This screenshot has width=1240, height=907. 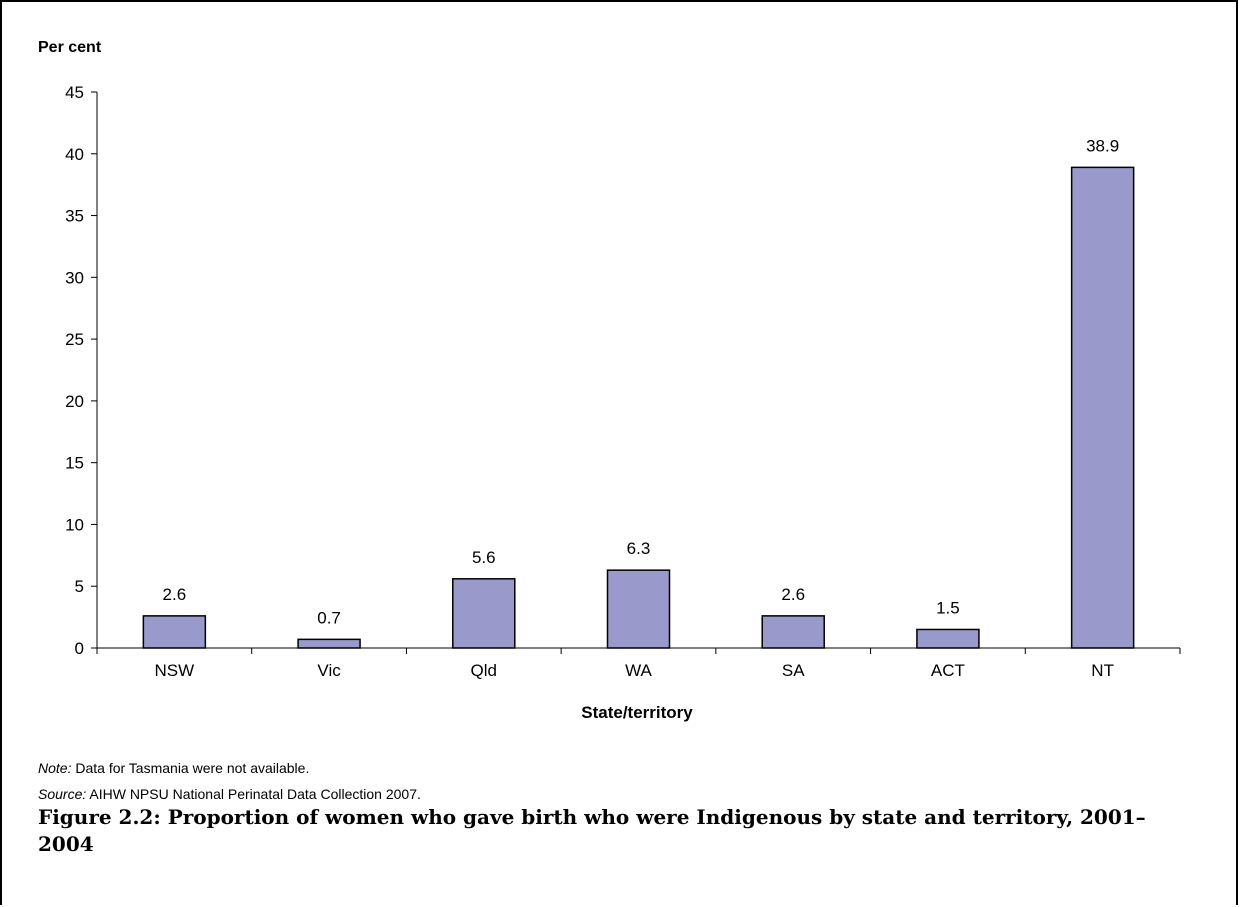 What do you see at coordinates (639, 548) in the screenshot?
I see `data-label-wa: 6.3` at bounding box center [639, 548].